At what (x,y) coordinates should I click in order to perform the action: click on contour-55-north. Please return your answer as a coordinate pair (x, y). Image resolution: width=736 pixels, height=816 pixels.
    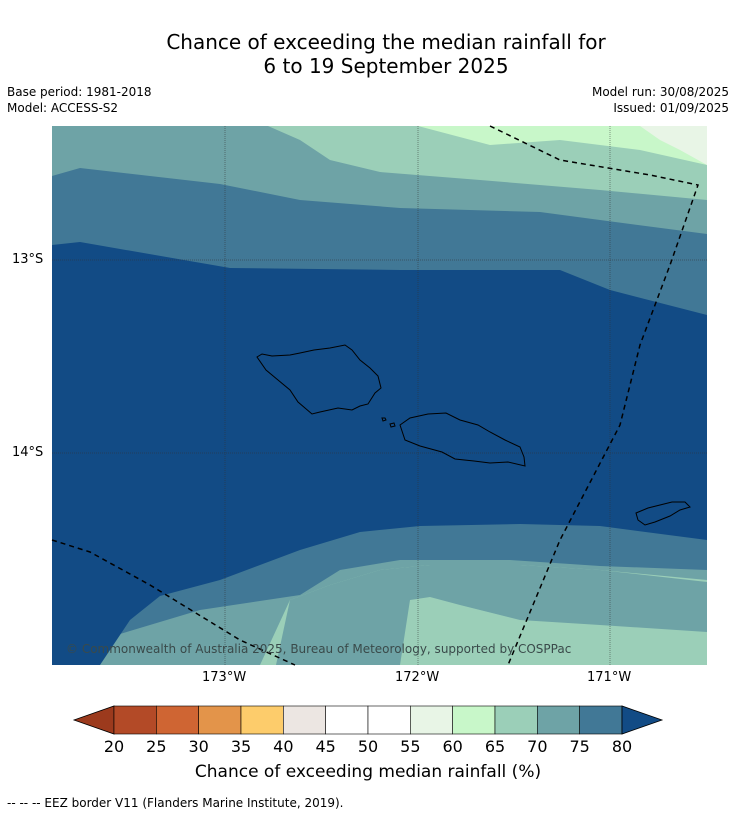
    Looking at the image, I should click on (673, 145).